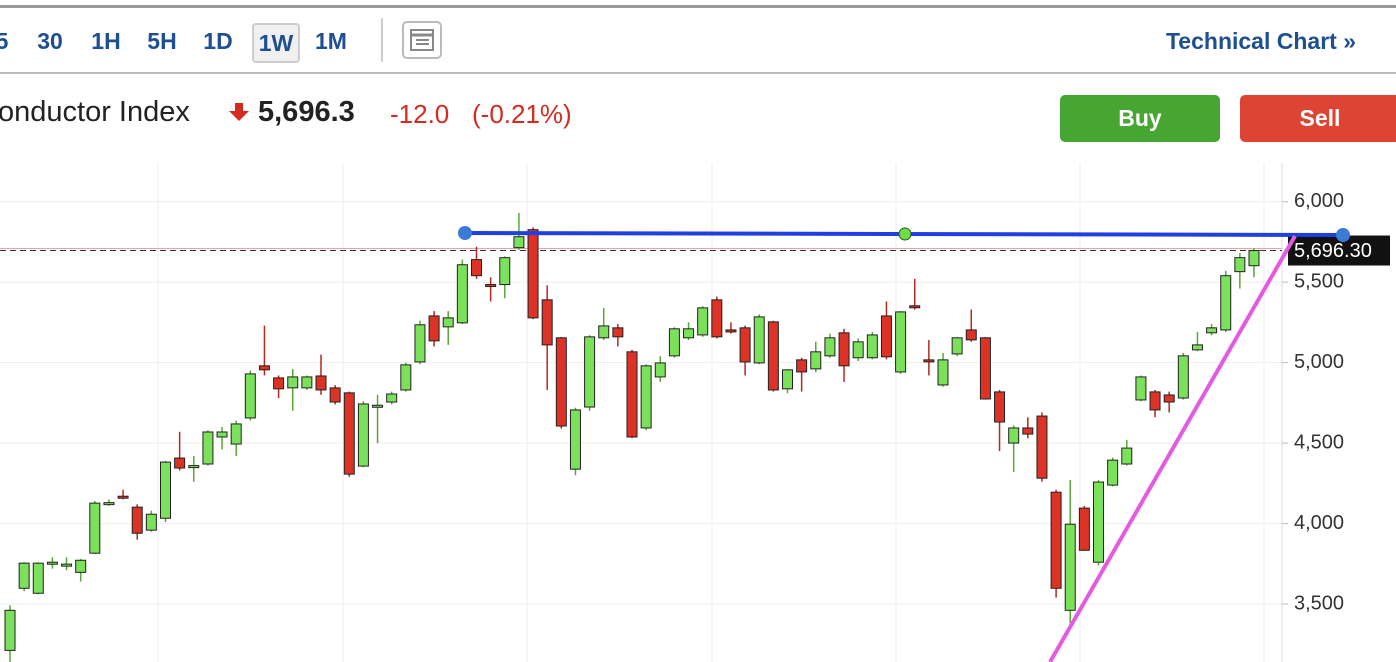 The width and height of the screenshot is (1396, 662). Describe the element at coordinates (218, 41) in the screenshot. I see `timeframe-button: 1D` at that location.